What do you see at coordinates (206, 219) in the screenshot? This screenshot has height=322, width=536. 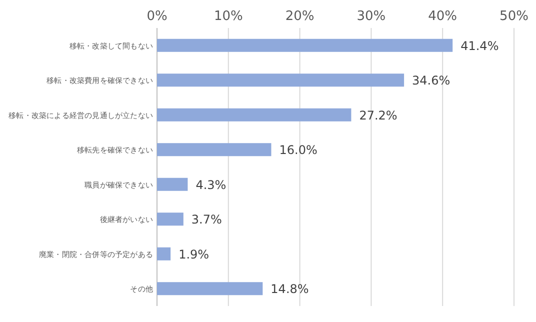 I see `value-label: 3.7%` at bounding box center [206, 219].